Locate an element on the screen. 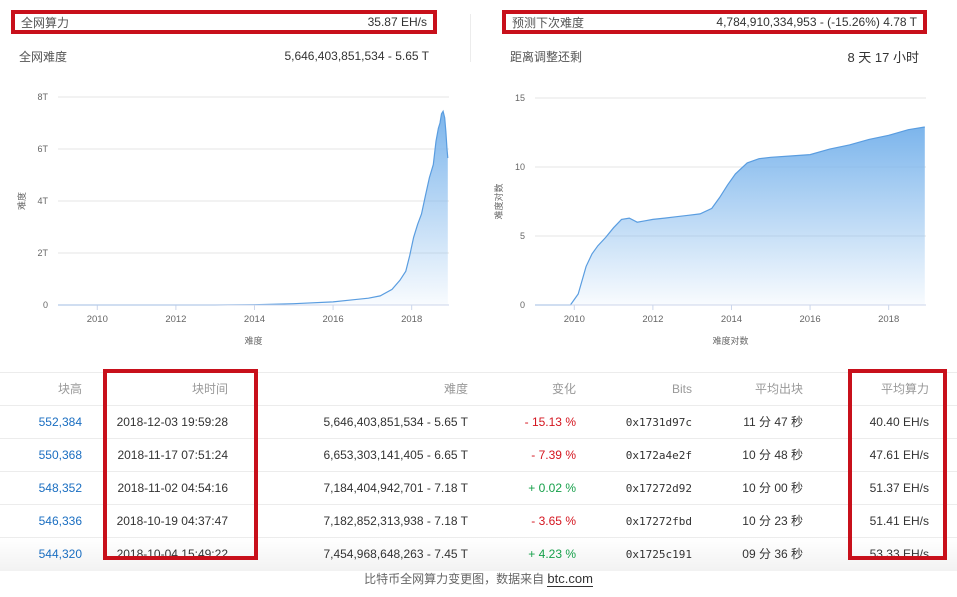  difficulty-cell: 7,184,404,942,701 - 7.18 T is located at coordinates (395, 488).